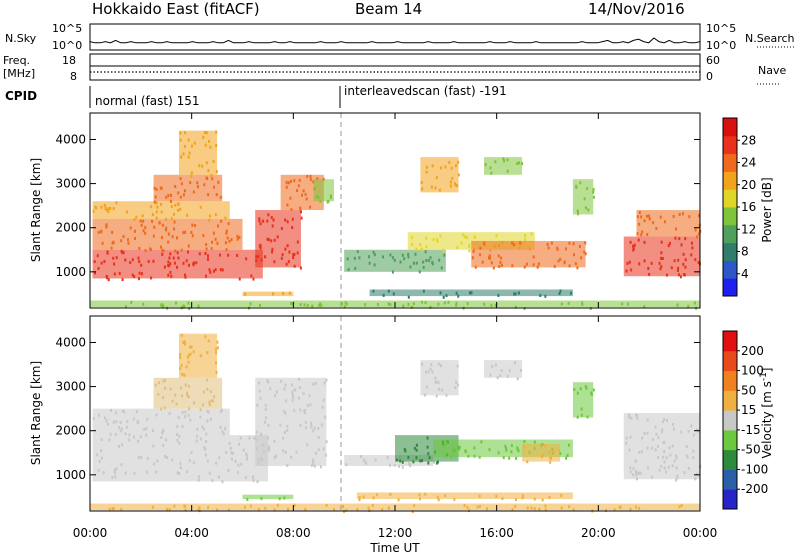 The height and width of the screenshot is (554, 800). I want to click on nave-tick-low: 0, so click(709, 76).